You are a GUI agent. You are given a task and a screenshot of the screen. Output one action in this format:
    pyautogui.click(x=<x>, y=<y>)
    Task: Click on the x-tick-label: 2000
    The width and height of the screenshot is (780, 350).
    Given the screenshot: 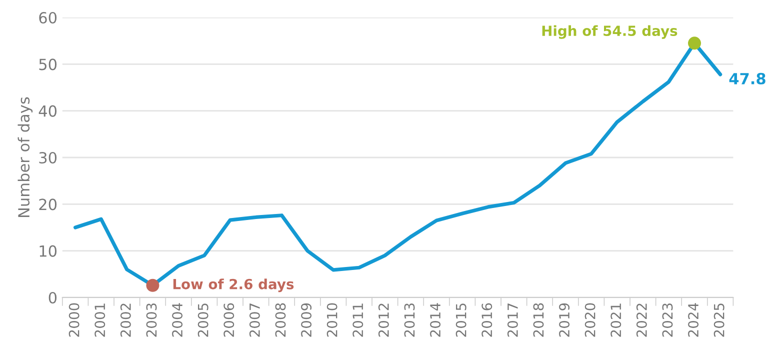 What is the action you would take?
    pyautogui.click(x=74, y=320)
    